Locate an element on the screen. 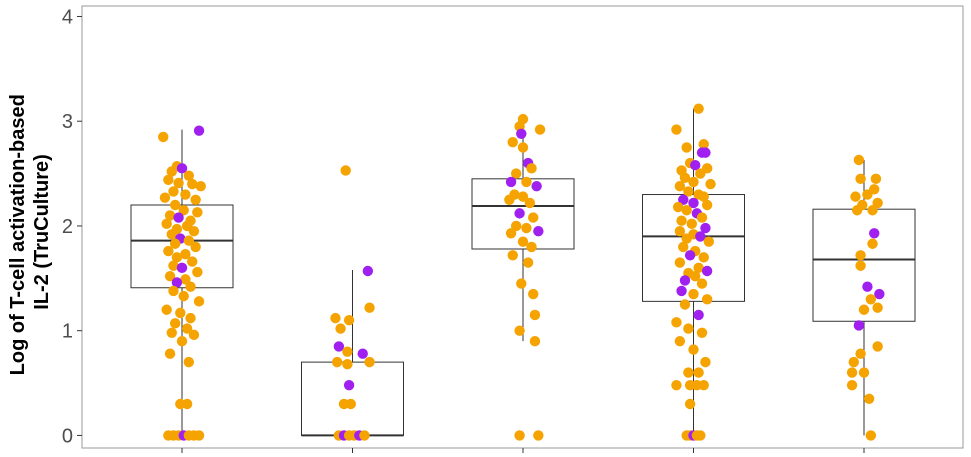  y-axis-label-line-2: IL-2 (TruCulture) is located at coordinates (42, 232).